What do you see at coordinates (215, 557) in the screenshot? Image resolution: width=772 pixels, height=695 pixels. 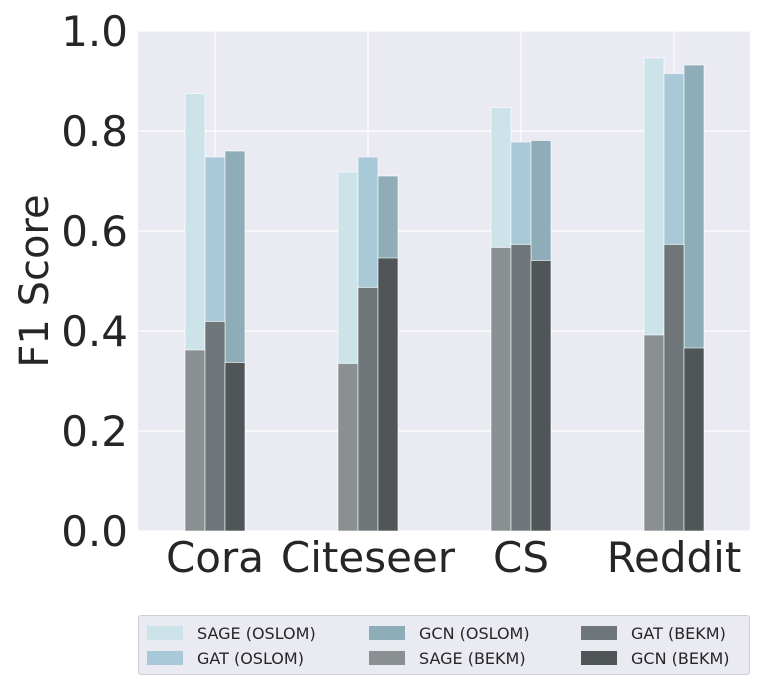 I see `x-tick-label: Cora` at bounding box center [215, 557].